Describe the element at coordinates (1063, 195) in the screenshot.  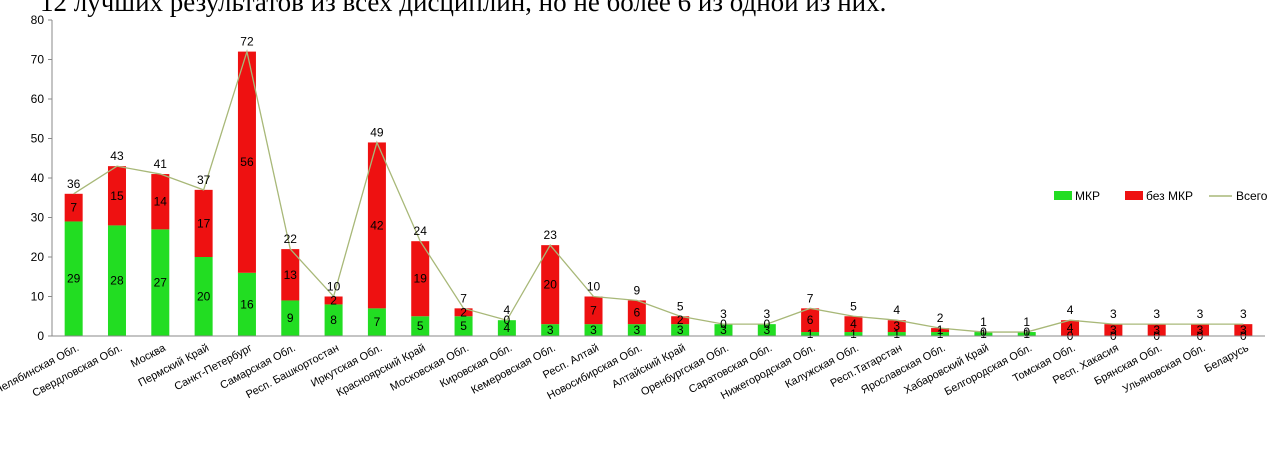
I see `legend-swatch-mkr` at that location.